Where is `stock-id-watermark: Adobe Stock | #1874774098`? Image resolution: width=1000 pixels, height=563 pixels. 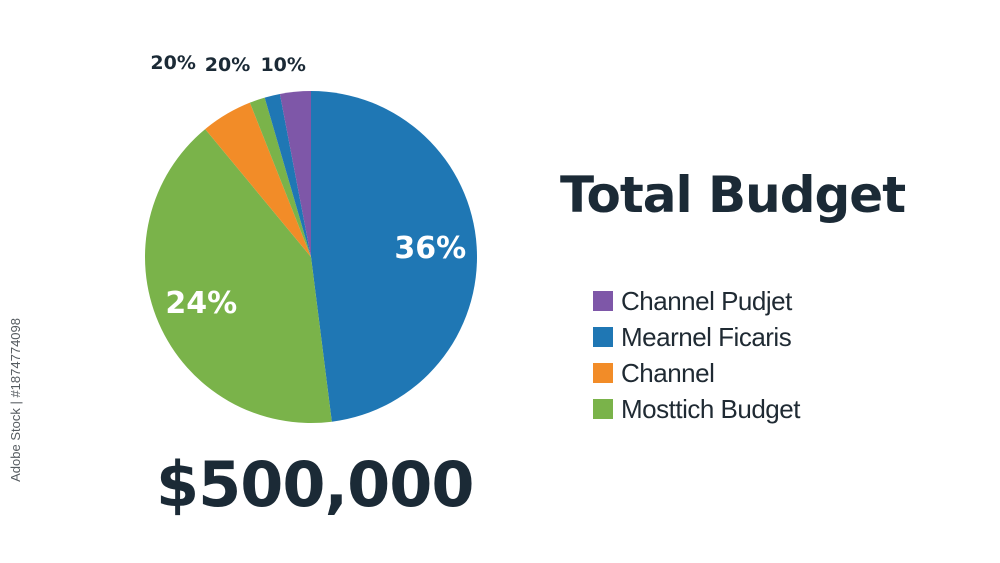 stock-id-watermark: Adobe Stock | #1874774098 is located at coordinates (15, 400).